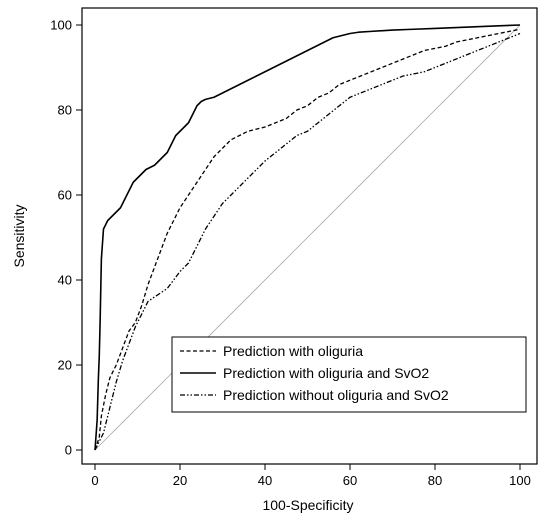 This screenshot has height=521, width=550. What do you see at coordinates (265, 480) in the screenshot?
I see `x-tick-label: 40` at bounding box center [265, 480].